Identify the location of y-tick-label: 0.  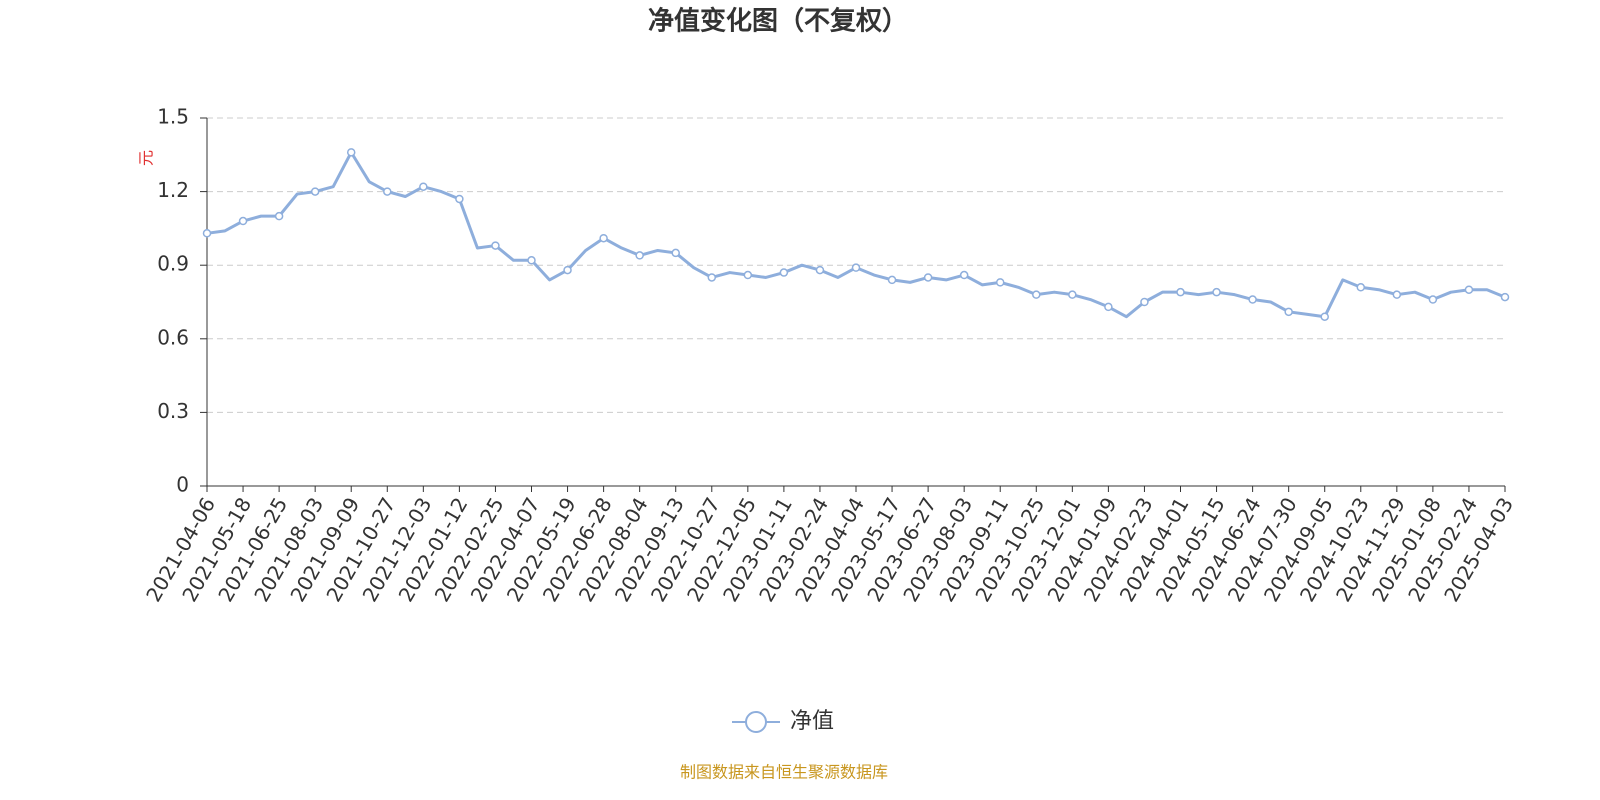
(182, 485).